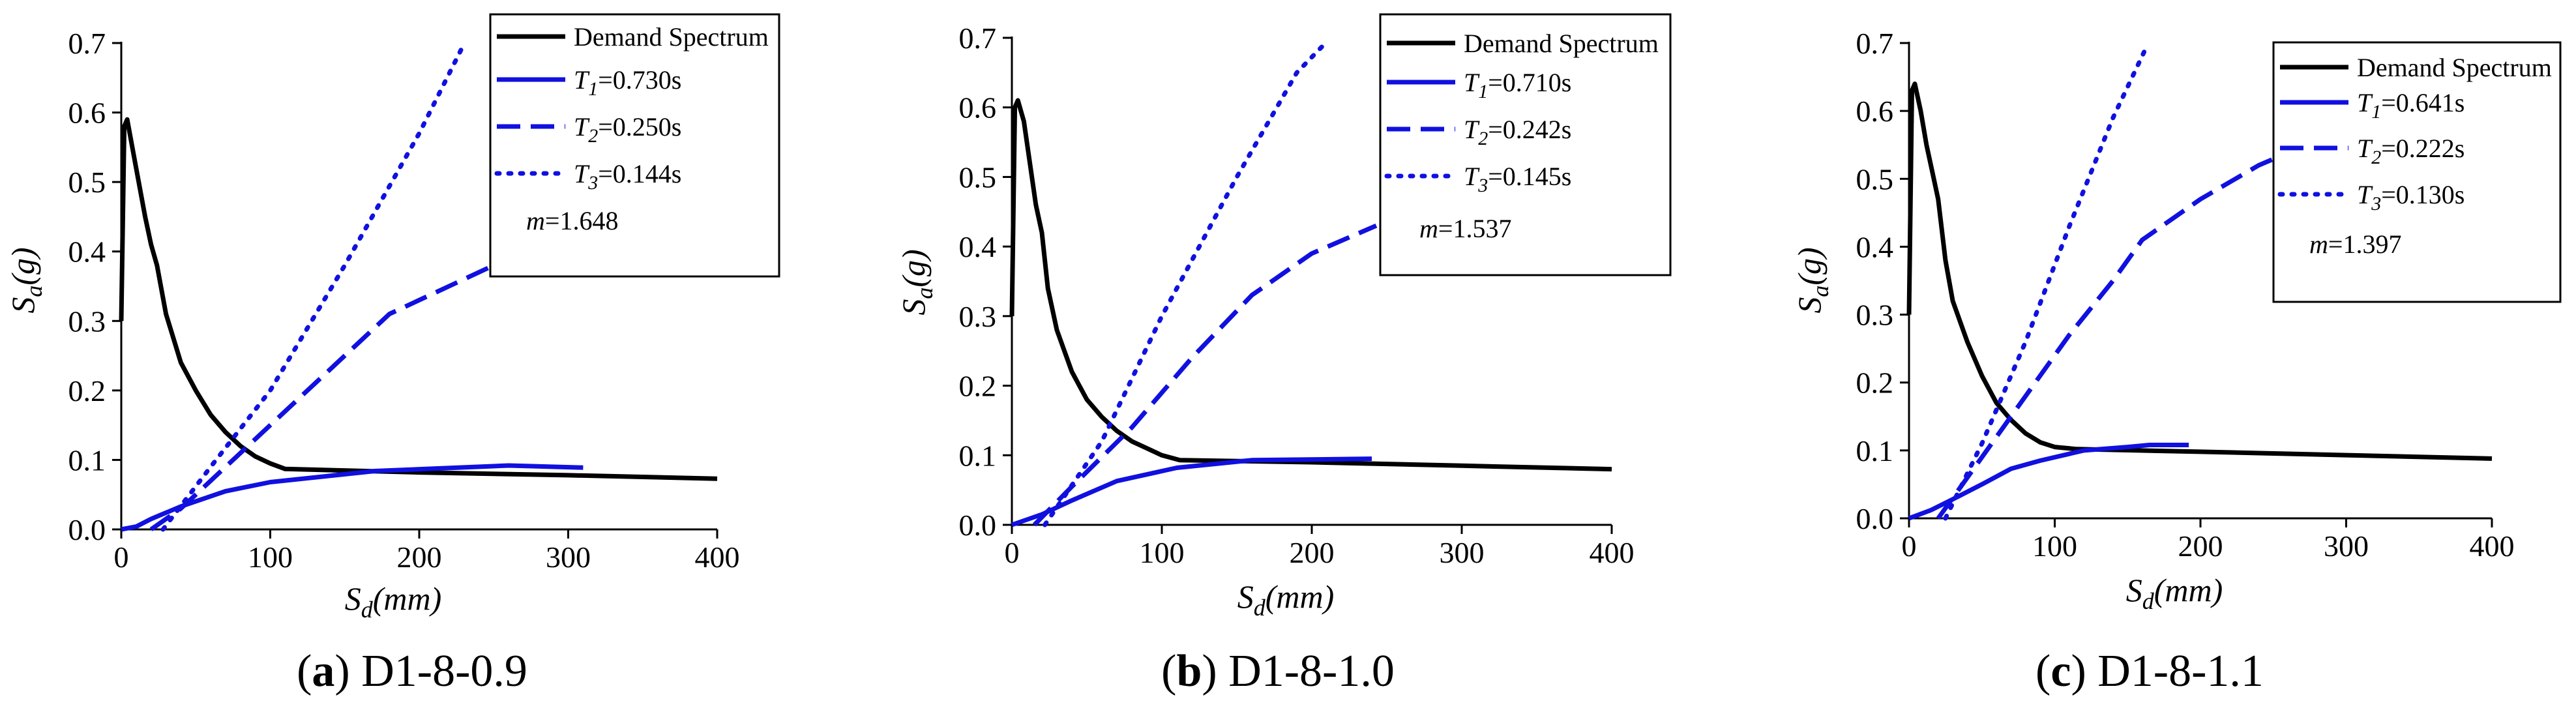 This screenshot has height=710, width=2576. Describe the element at coordinates (412, 671) in the screenshot. I see `caption-a: (a) D1-8-0.9` at that location.